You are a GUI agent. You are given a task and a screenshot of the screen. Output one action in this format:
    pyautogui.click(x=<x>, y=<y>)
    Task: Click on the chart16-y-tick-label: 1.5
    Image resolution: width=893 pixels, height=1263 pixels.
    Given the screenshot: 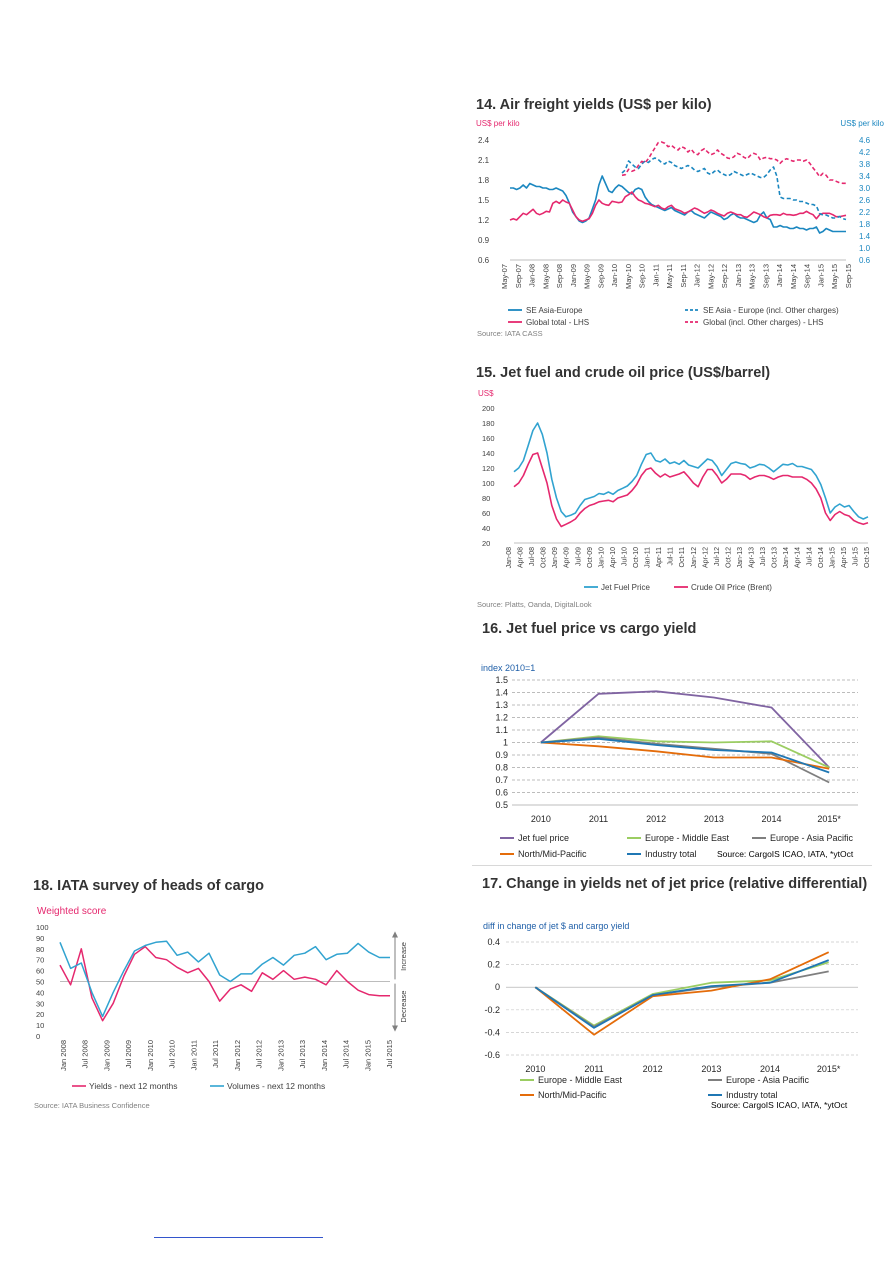 What is the action you would take?
    pyautogui.click(x=501, y=680)
    